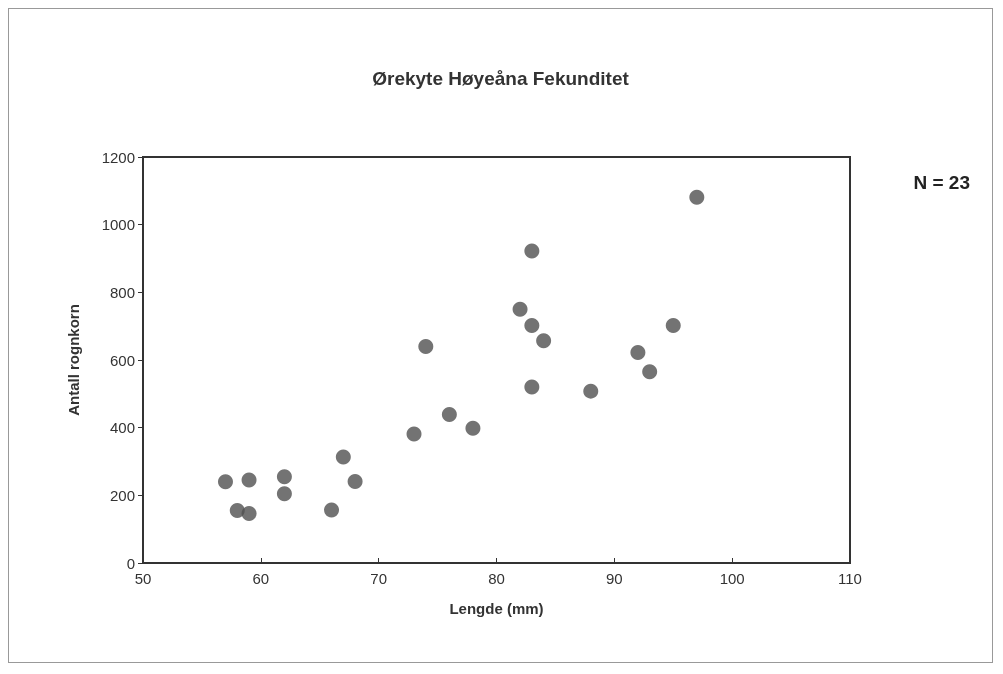 This screenshot has width=1003, height=674. Describe the element at coordinates (118, 225) in the screenshot. I see `y-tick-label: 1000` at that location.